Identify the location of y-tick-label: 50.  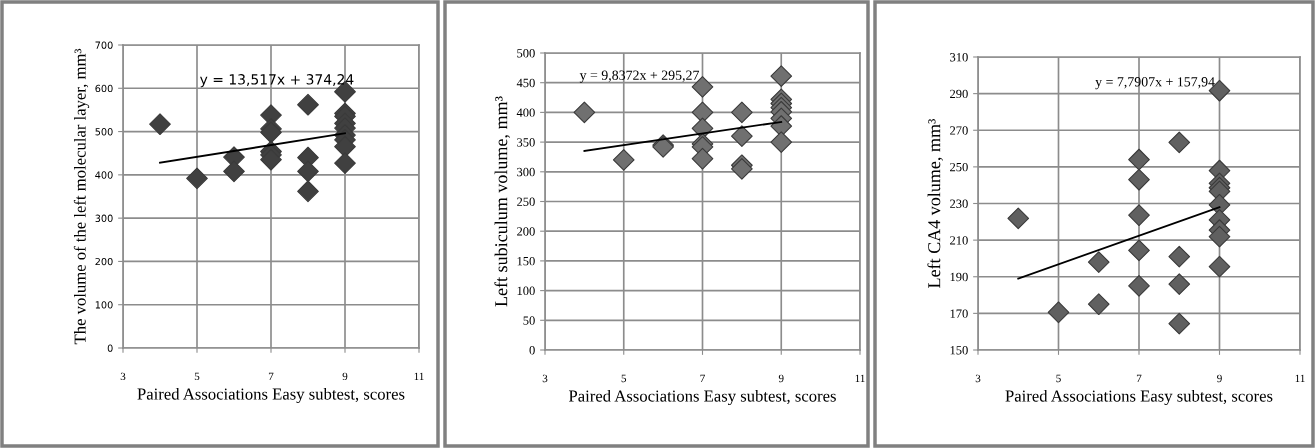
(529, 320).